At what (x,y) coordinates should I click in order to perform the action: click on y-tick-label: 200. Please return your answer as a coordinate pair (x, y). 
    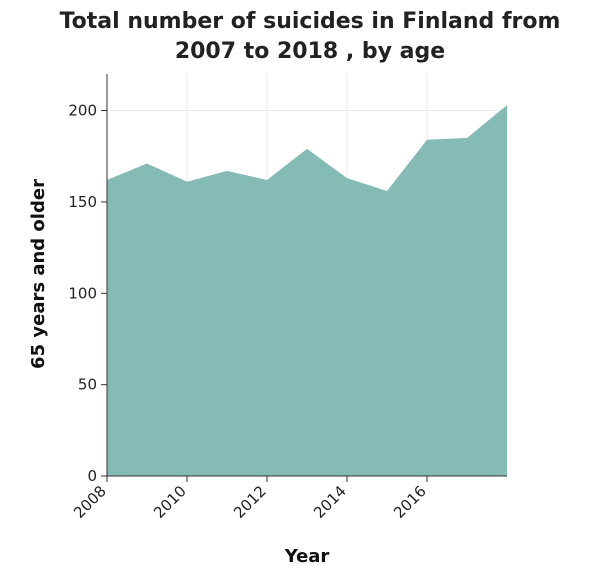
    Looking at the image, I should click on (82, 111).